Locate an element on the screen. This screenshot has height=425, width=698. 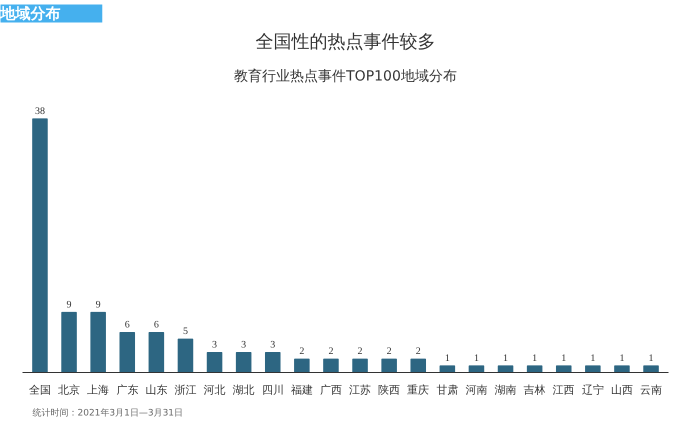
x-tick-label: 河北 is located at coordinates (215, 390).